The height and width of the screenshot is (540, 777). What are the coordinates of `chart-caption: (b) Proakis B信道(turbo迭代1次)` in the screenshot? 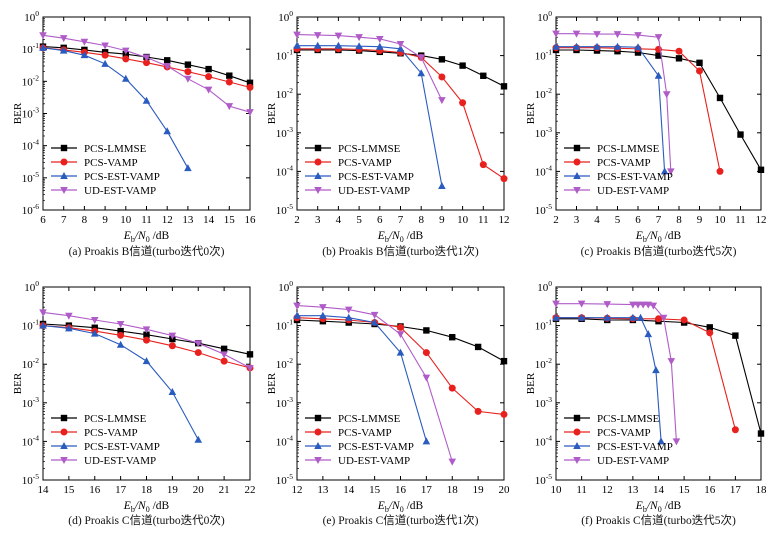 It's located at (400, 252).